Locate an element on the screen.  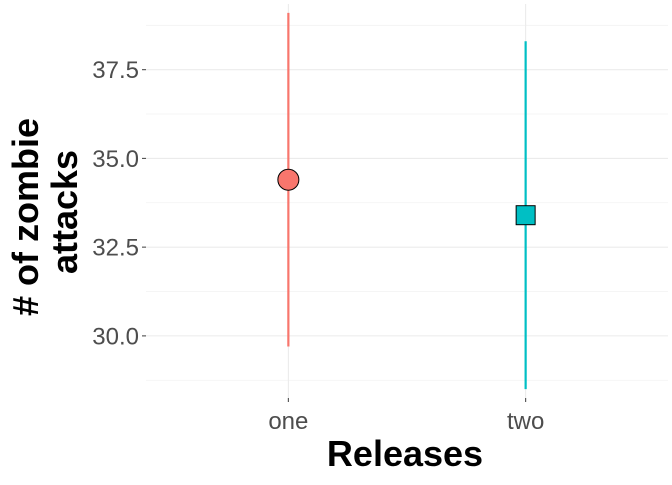
x-axis: one two is located at coordinates (406, 416).